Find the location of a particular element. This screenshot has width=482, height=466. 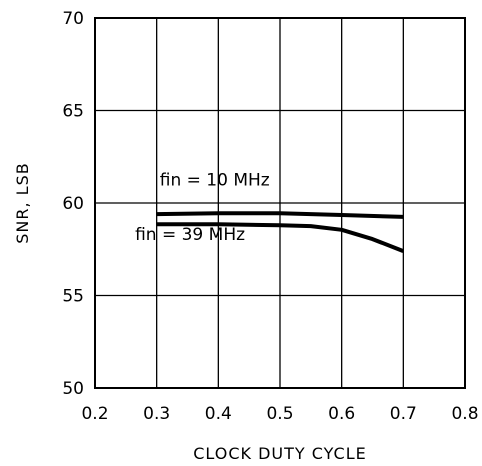

y-tick-label: 70 is located at coordinates (73, 19).